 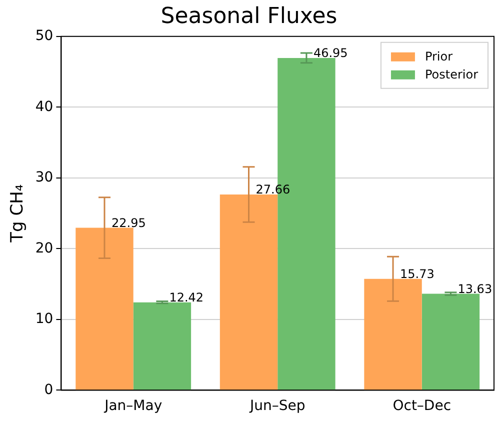 What do you see at coordinates (128, 223) in the screenshot?
I see `data-label: 22.95` at bounding box center [128, 223].